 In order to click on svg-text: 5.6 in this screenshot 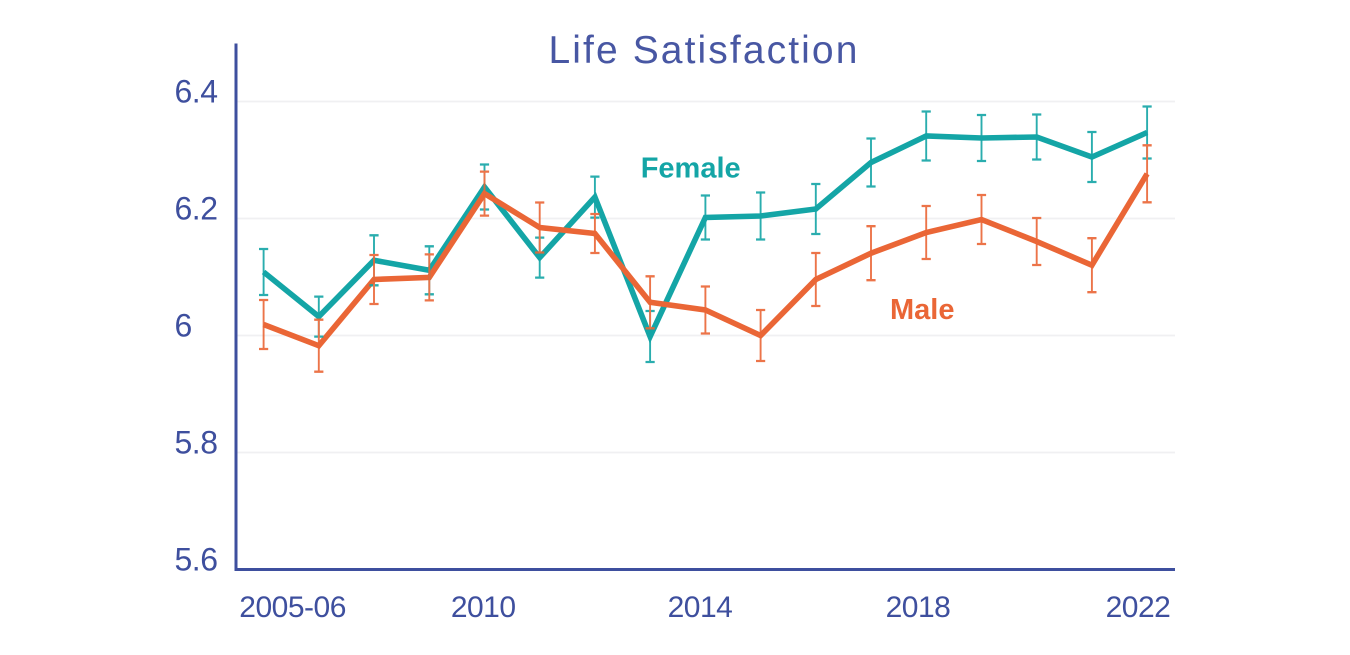, I will do `click(196, 560)`.